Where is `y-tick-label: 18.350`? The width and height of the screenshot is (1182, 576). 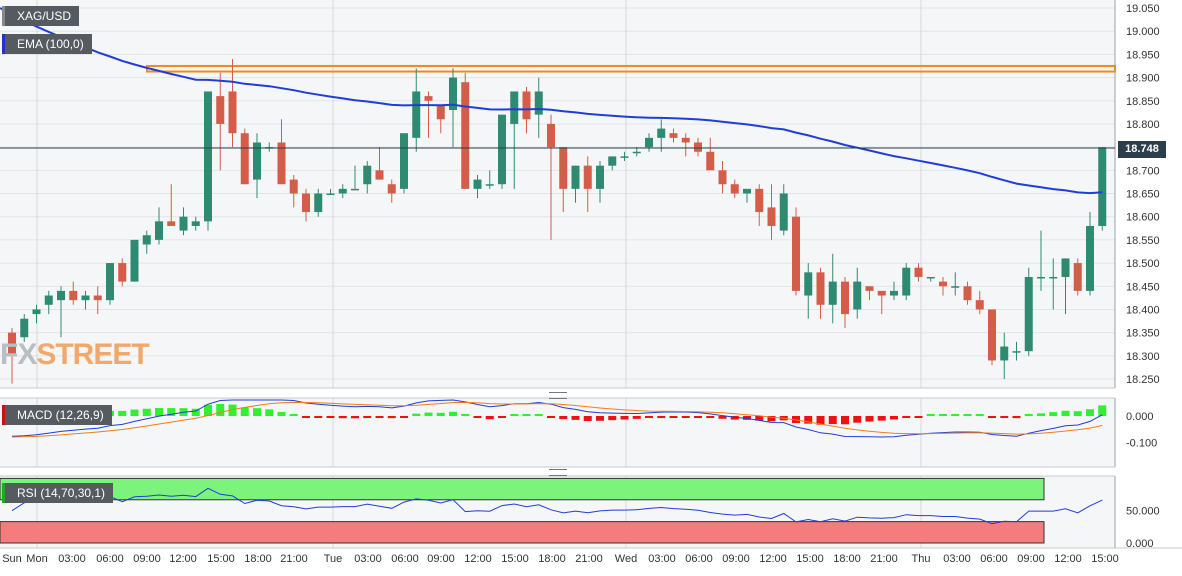 y-tick-label: 18.350 is located at coordinates (1143, 334).